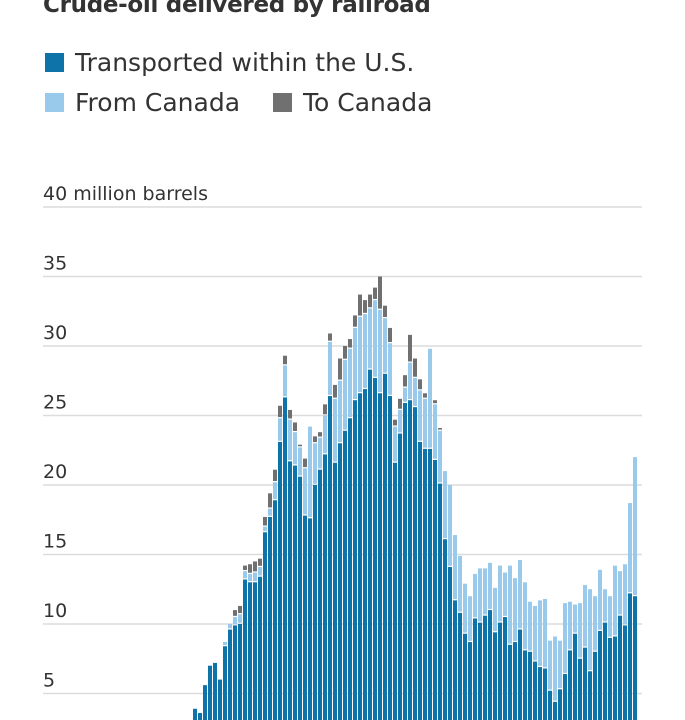  Describe the element at coordinates (49, 681) in the screenshot. I see `y-tick-label-5: 5` at that location.